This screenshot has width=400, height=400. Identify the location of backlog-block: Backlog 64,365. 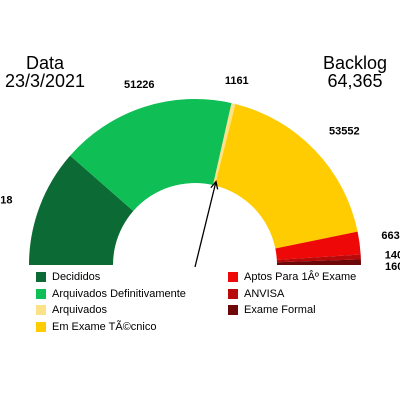
(355, 72).